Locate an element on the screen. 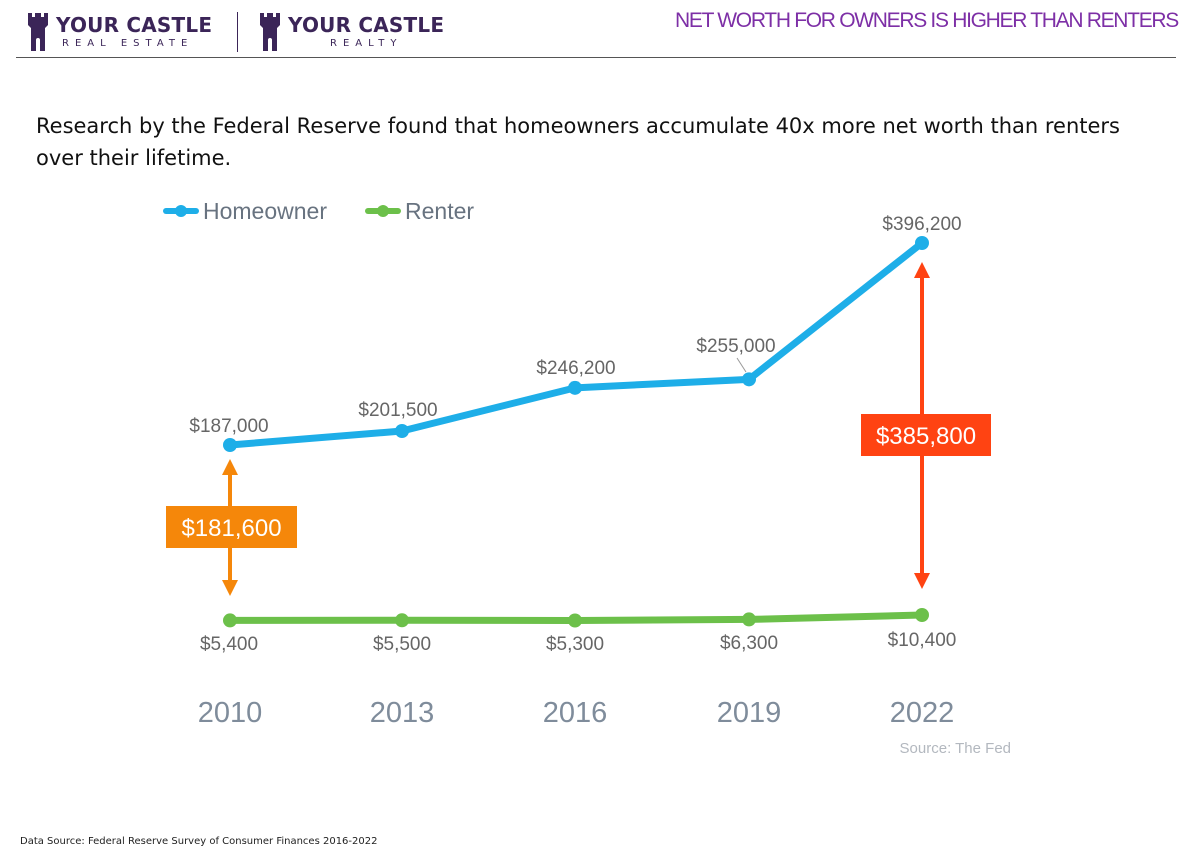  data-point-homeowner-2016 is located at coordinates (575, 387).